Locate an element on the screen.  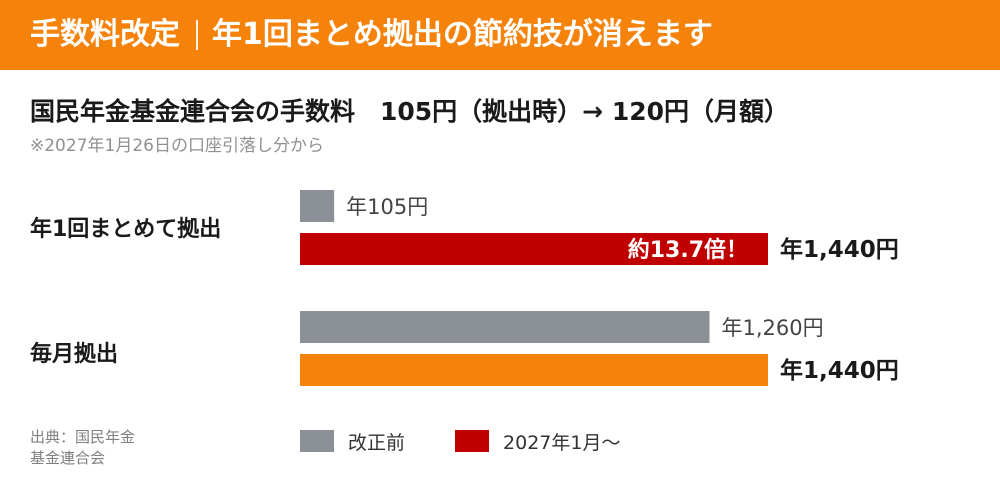
data-label-annual-after: 年1,440円 is located at coordinates (839, 249).